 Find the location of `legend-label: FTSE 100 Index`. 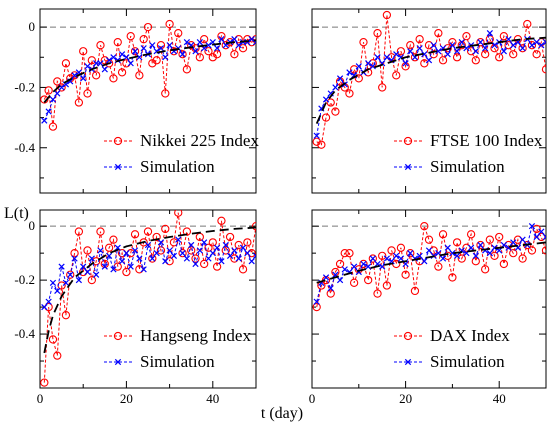

legend-label: FTSE 100 Index is located at coordinates (486, 140).